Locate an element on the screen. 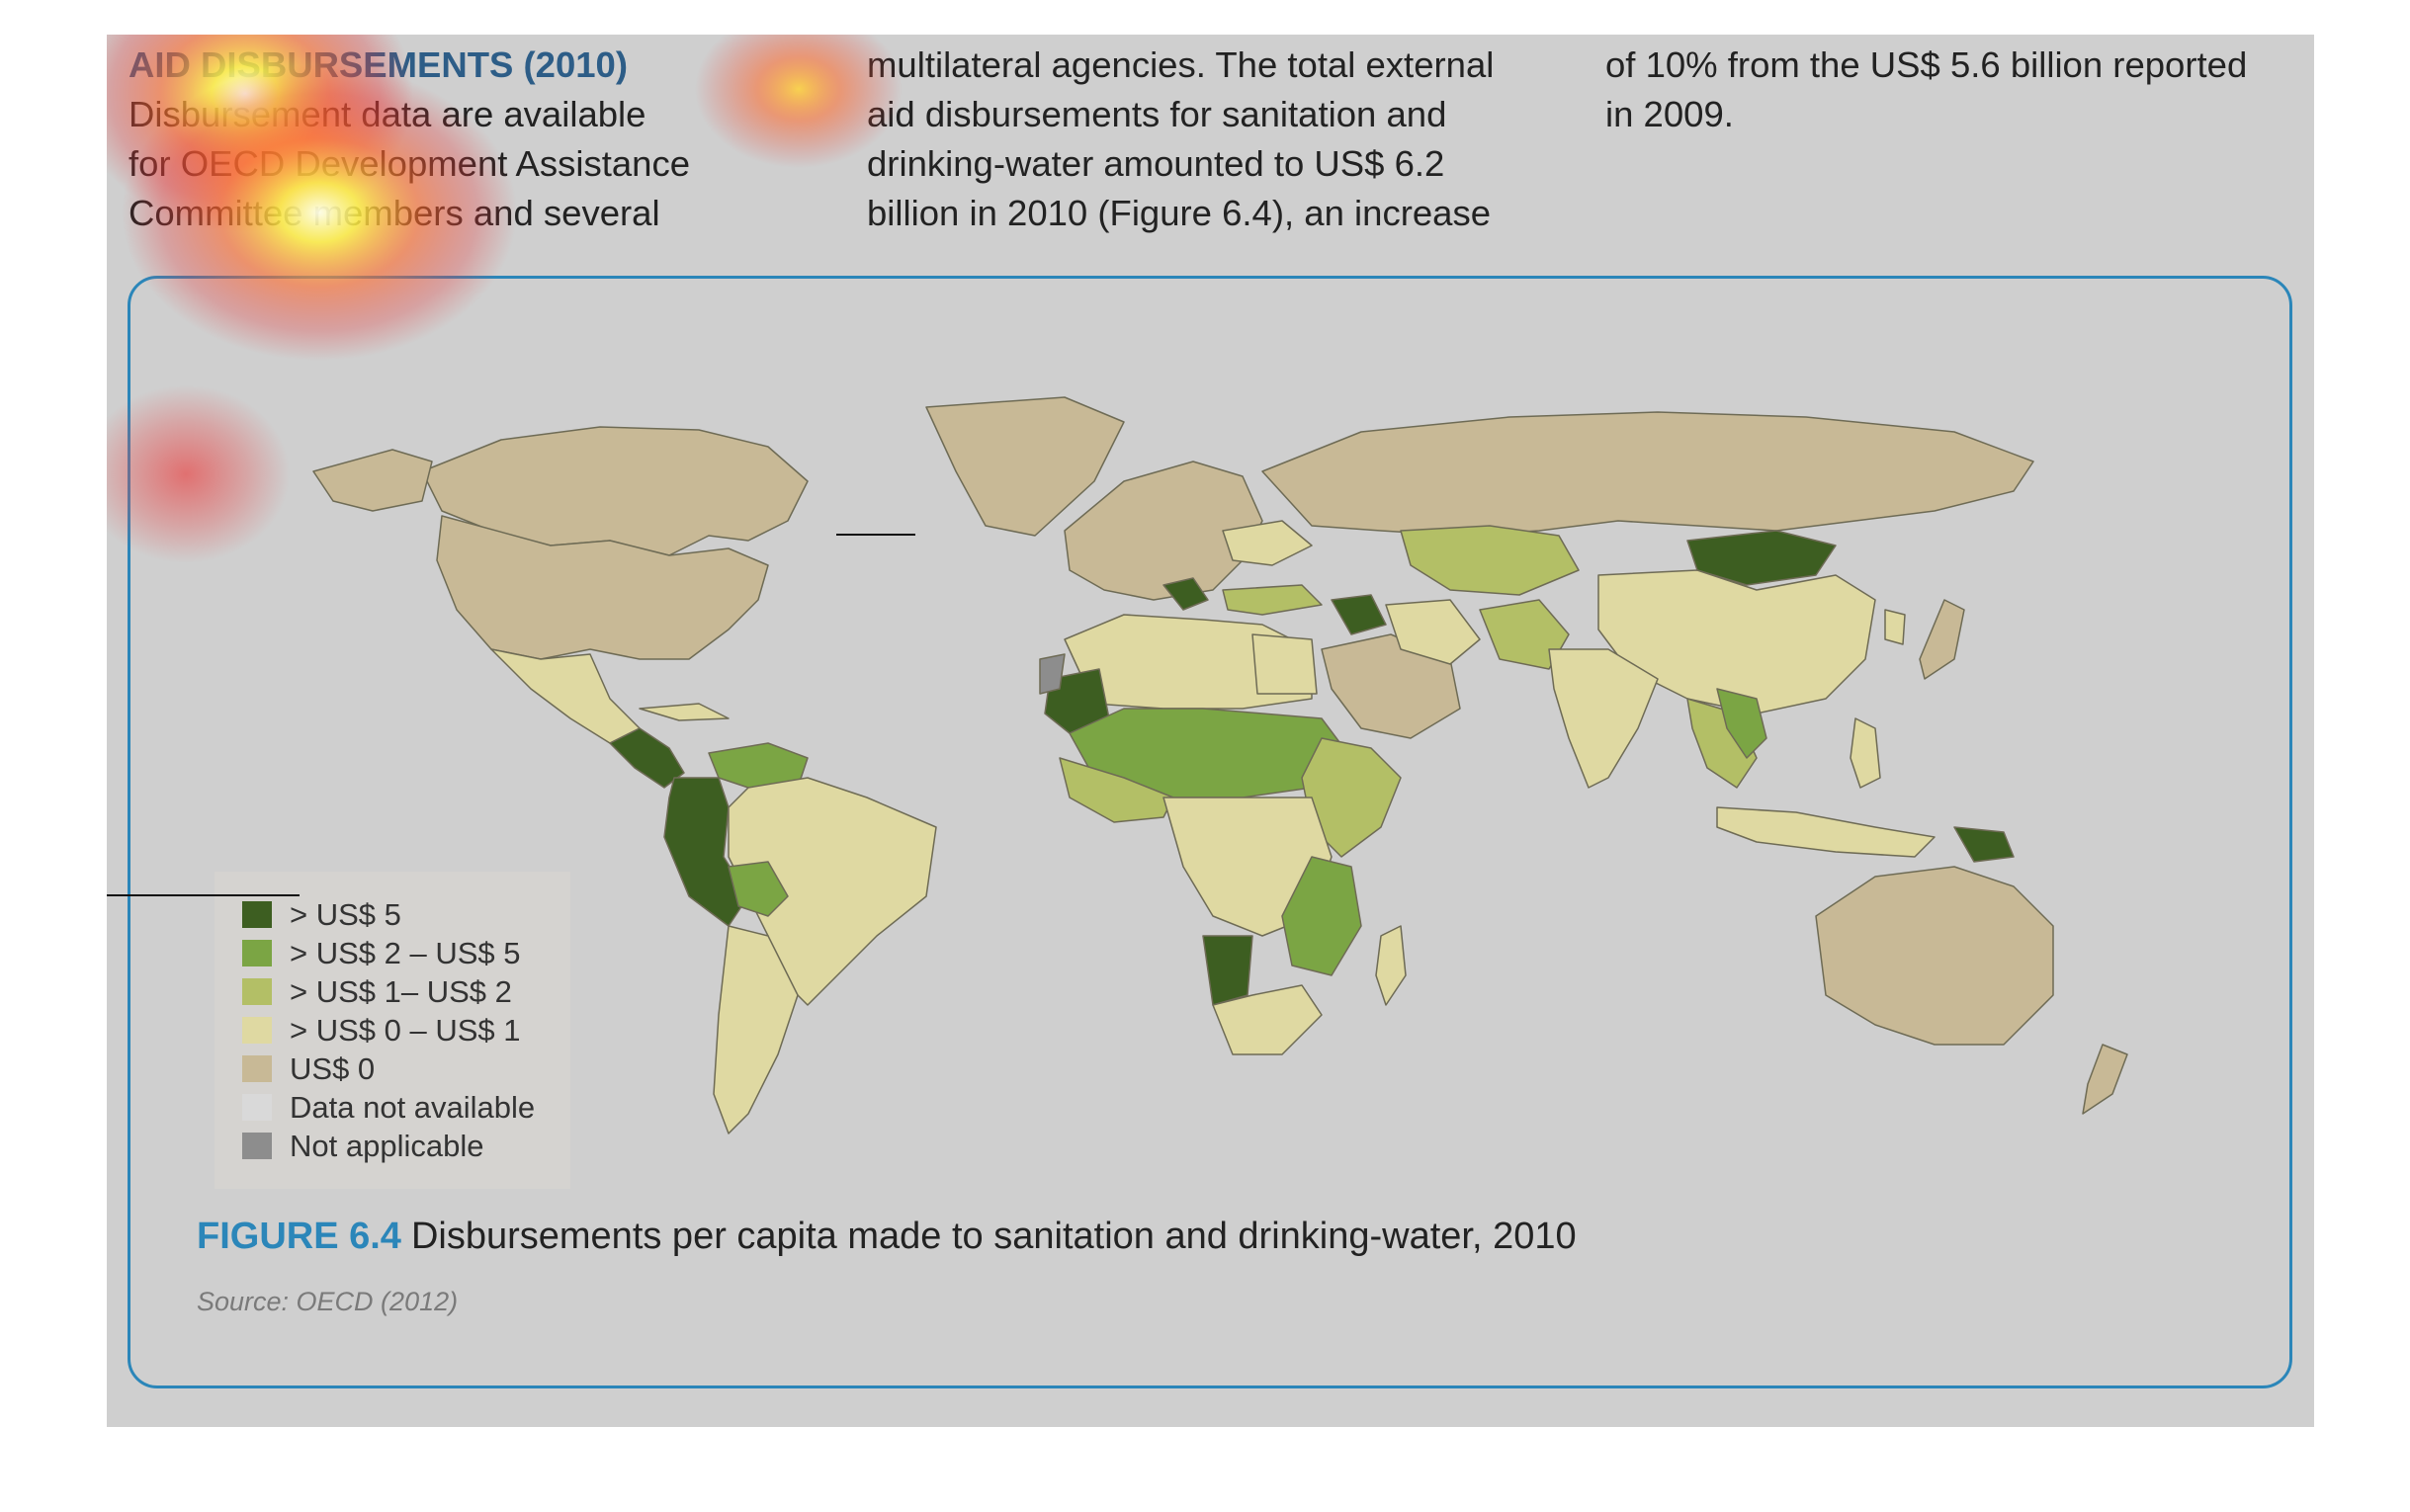  country-philippines is located at coordinates (1865, 753).